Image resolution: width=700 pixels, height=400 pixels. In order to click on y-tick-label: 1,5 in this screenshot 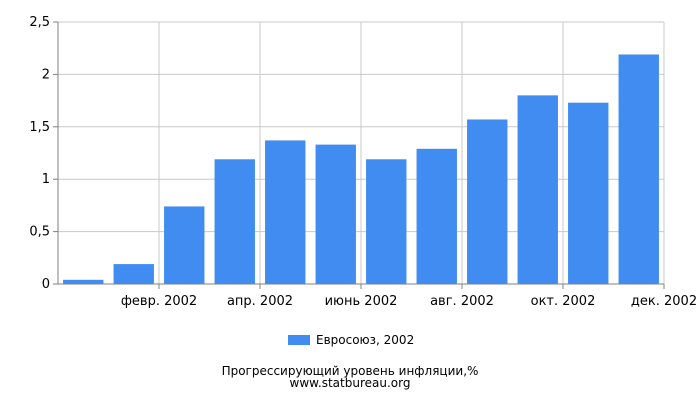, I will do `click(39, 127)`.